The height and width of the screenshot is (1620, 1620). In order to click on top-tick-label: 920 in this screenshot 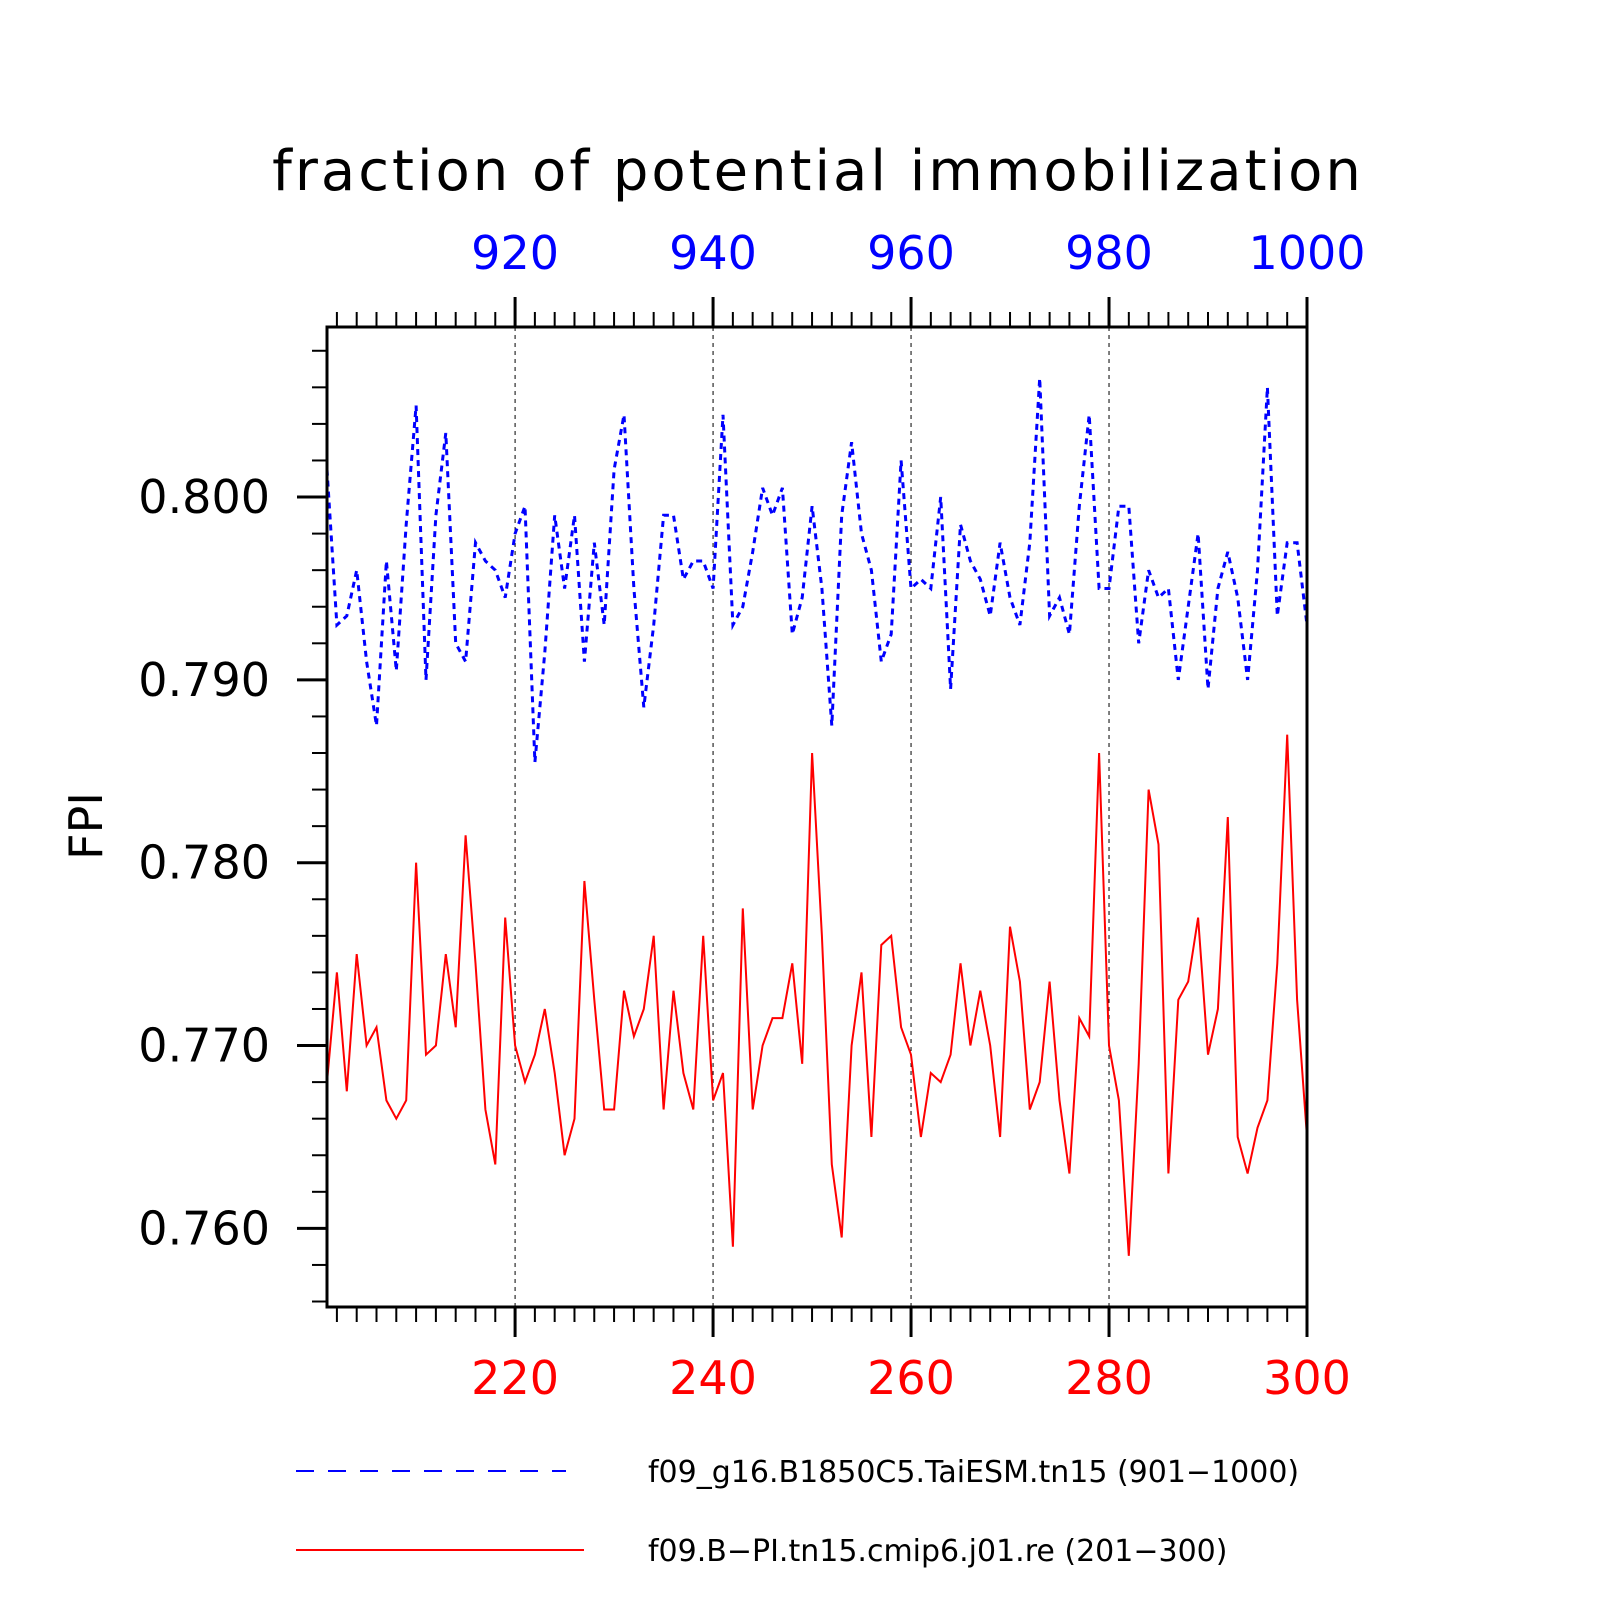, I will do `click(515, 253)`.